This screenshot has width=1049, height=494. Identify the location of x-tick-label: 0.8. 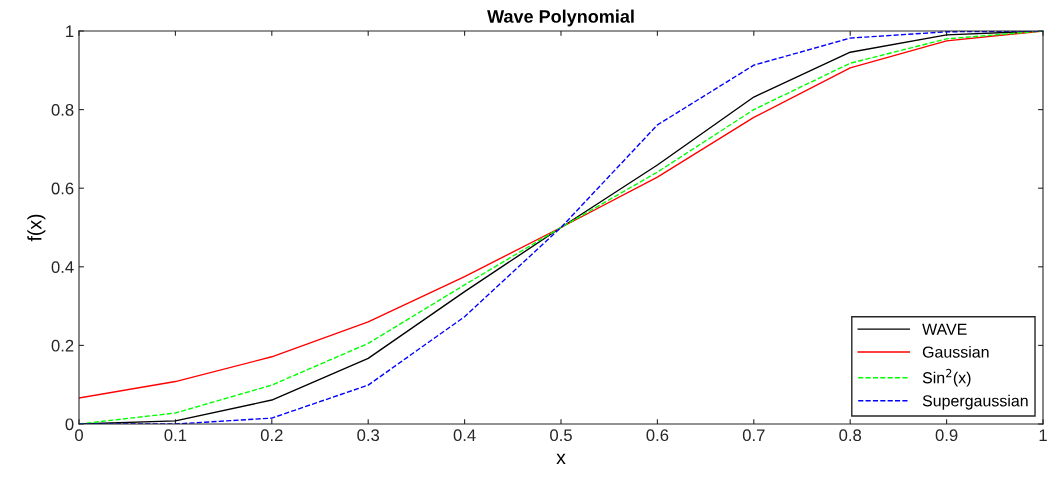
(850, 435).